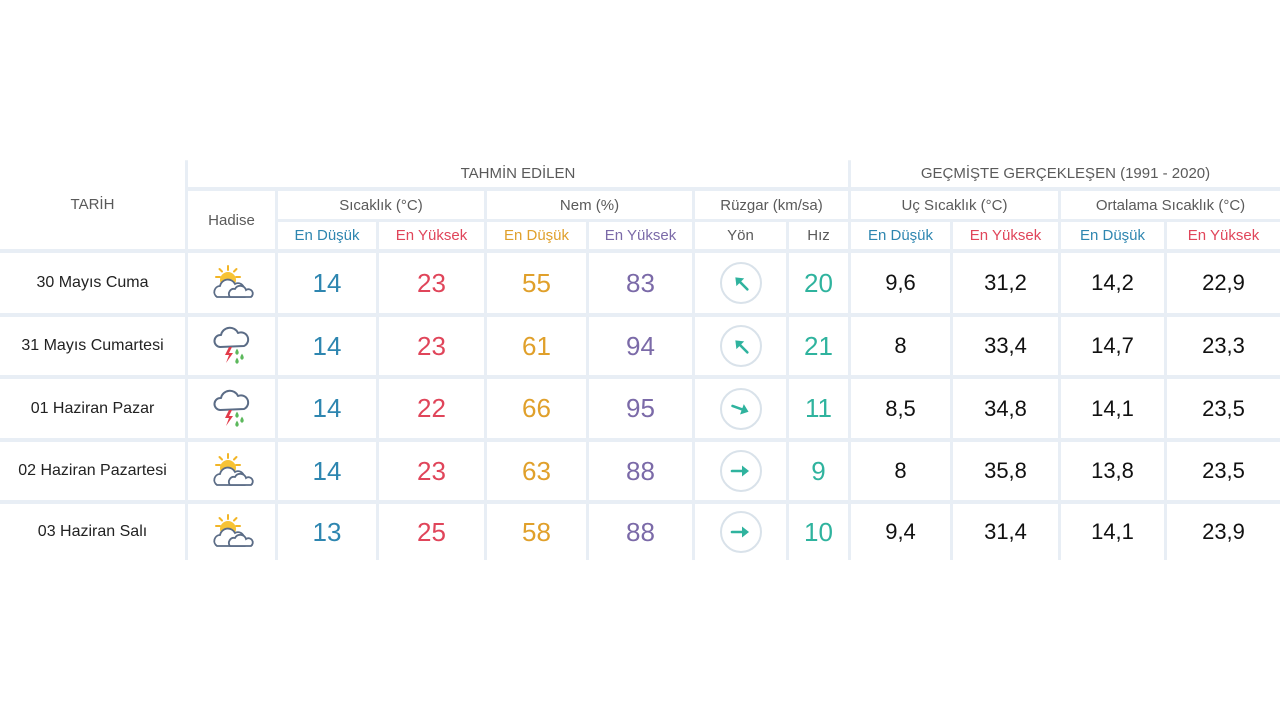 This screenshot has width=1280, height=720. I want to click on group-header-sicaklik: Sıcaklık (°C), so click(381, 205).